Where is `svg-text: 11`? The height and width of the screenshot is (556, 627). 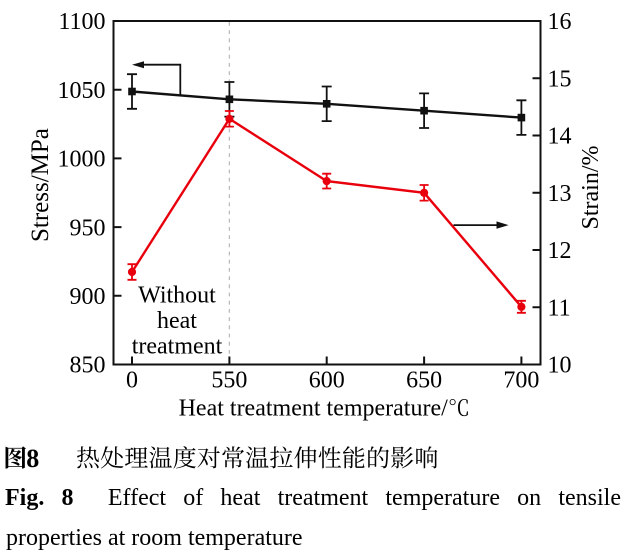 svg-text: 11 is located at coordinates (559, 308).